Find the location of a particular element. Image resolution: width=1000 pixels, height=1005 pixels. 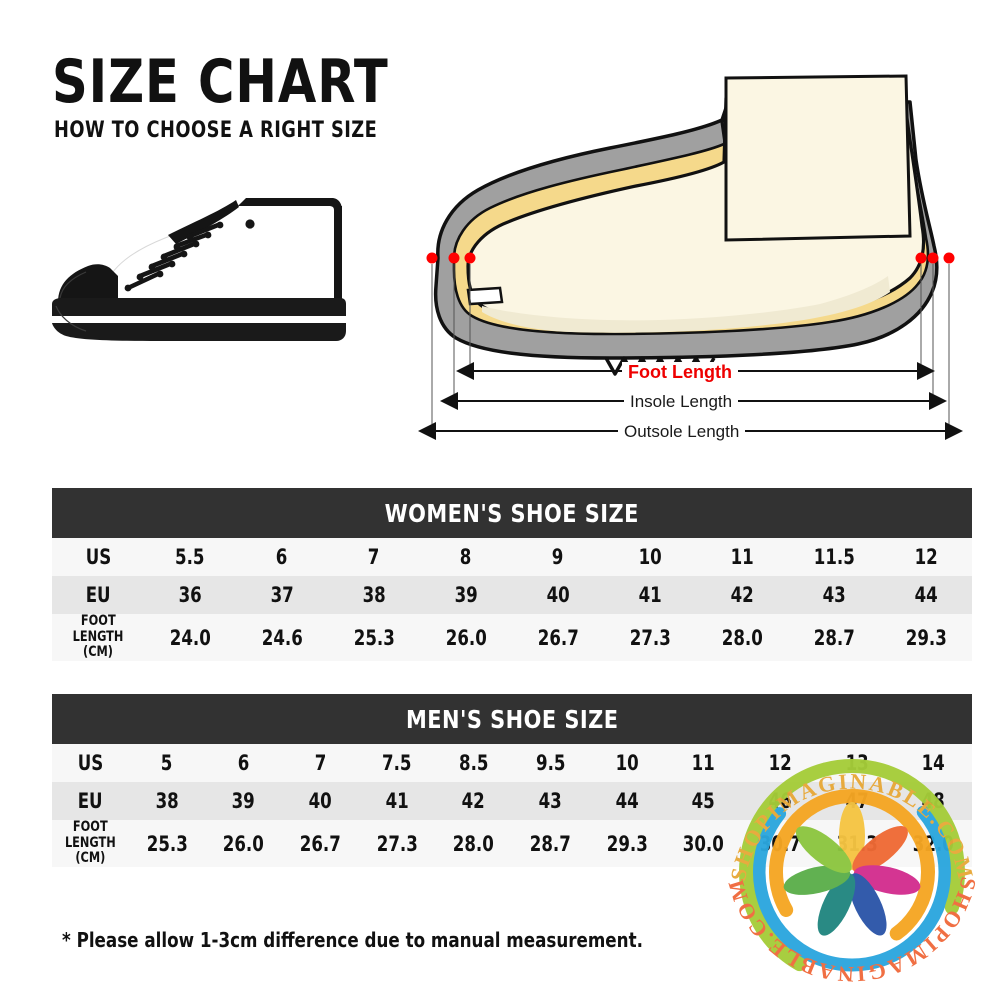

cell: 45 is located at coordinates (703, 801).